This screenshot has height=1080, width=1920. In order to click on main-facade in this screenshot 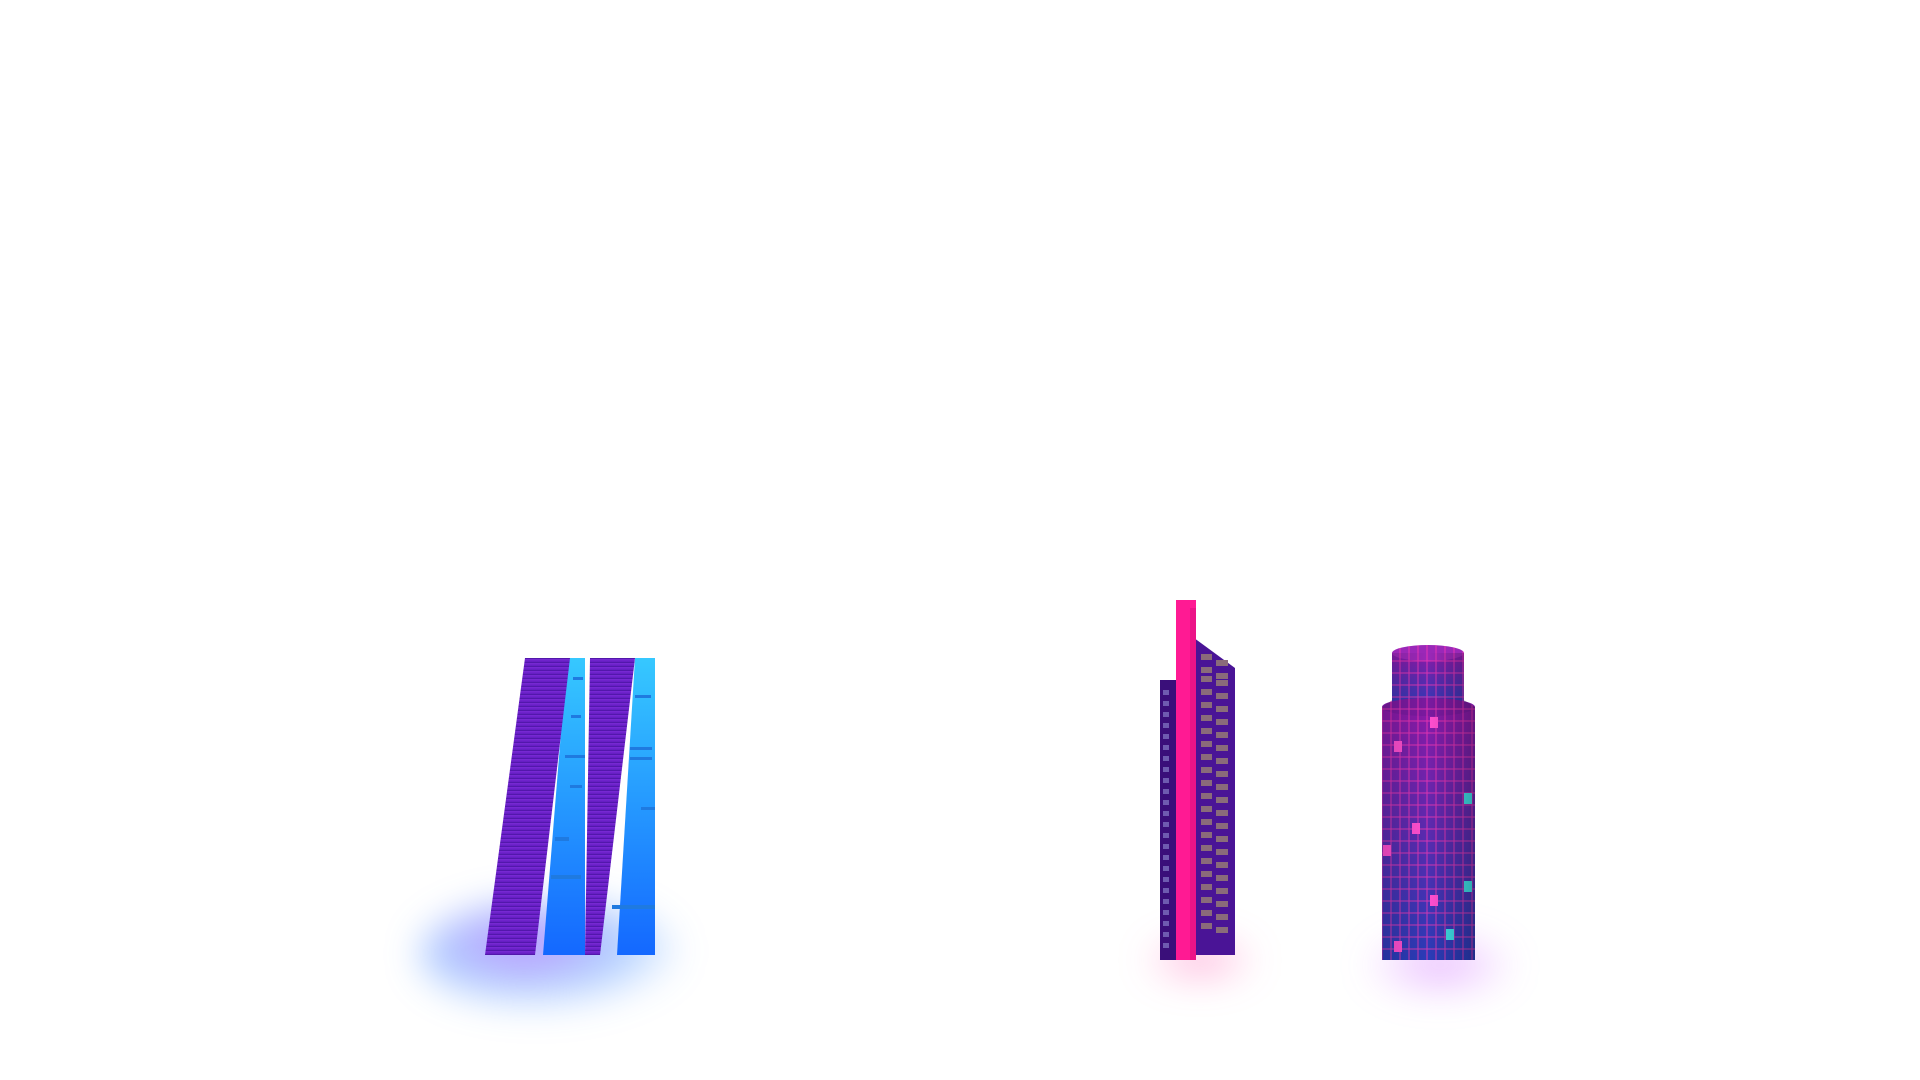, I will do `click(1212, 795)`.